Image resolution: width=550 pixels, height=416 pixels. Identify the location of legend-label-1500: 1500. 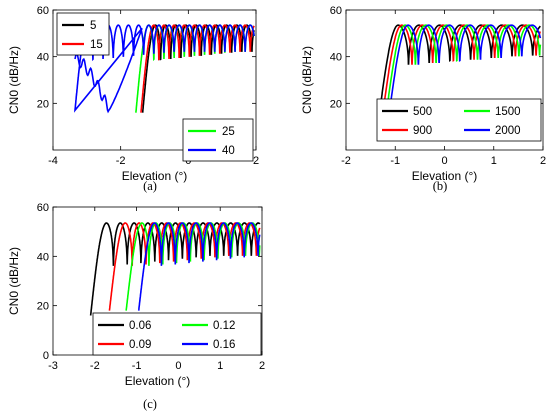
(508, 112).